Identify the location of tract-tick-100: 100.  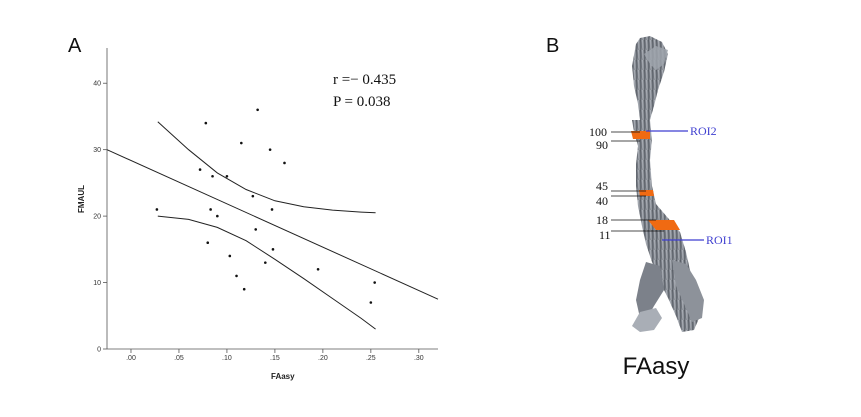
(598, 132).